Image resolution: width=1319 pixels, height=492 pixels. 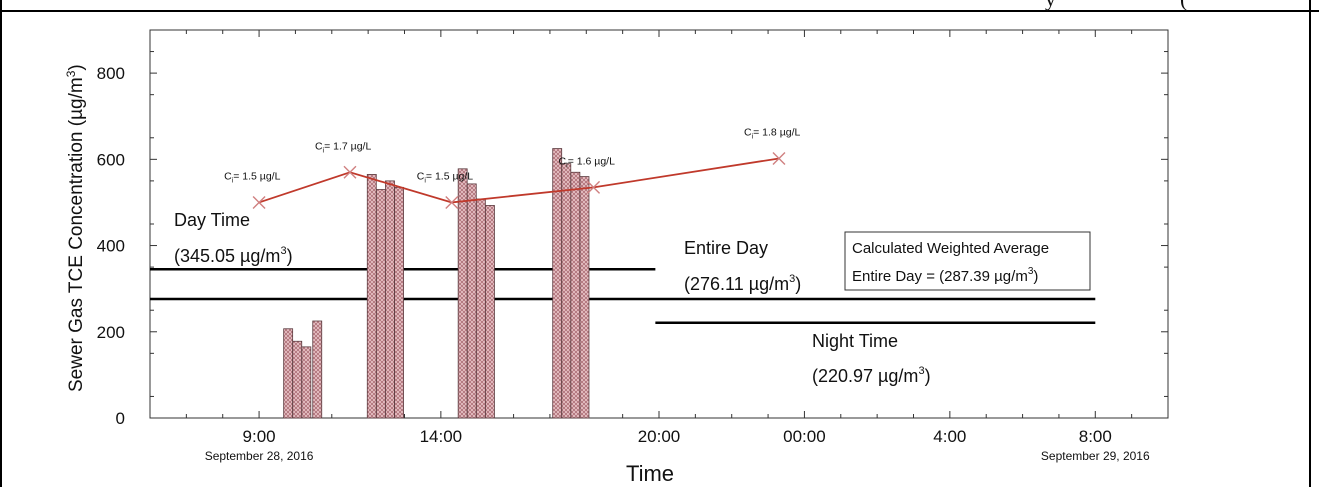 I want to click on y-axis-label: Sewer Gas TCE Concentration (µg/m3), so click(x=75, y=228).